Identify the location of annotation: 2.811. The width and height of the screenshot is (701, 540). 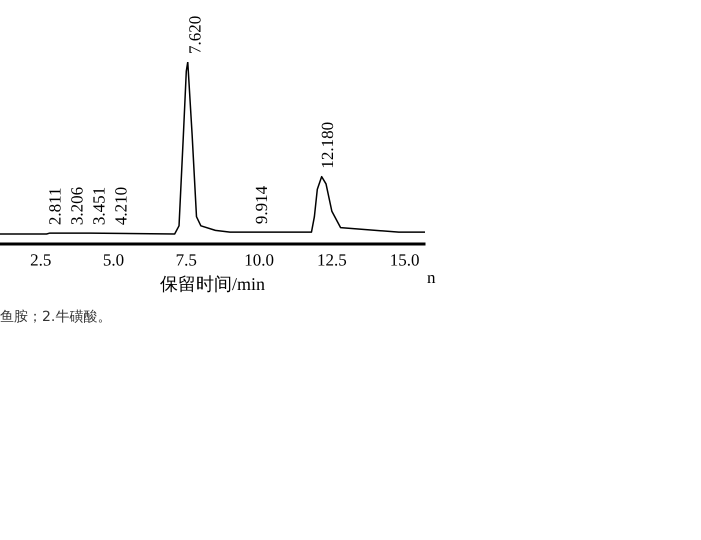
(54, 206).